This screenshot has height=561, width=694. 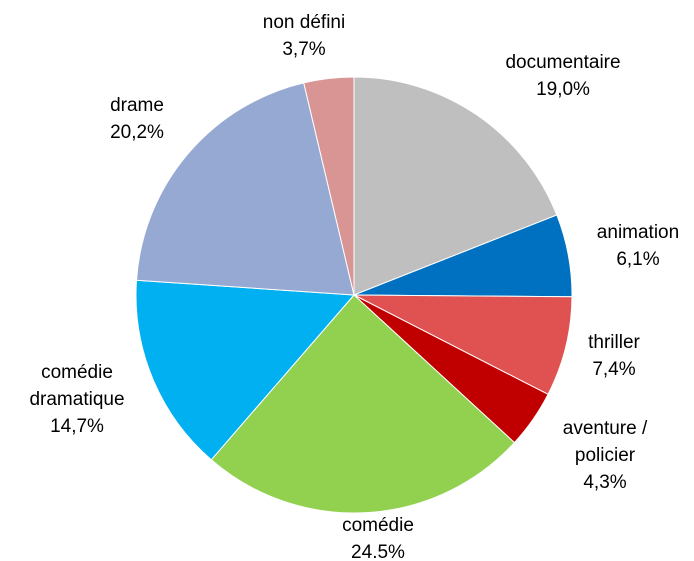 What do you see at coordinates (378, 551) in the screenshot?
I see `value-label: 24.5%` at bounding box center [378, 551].